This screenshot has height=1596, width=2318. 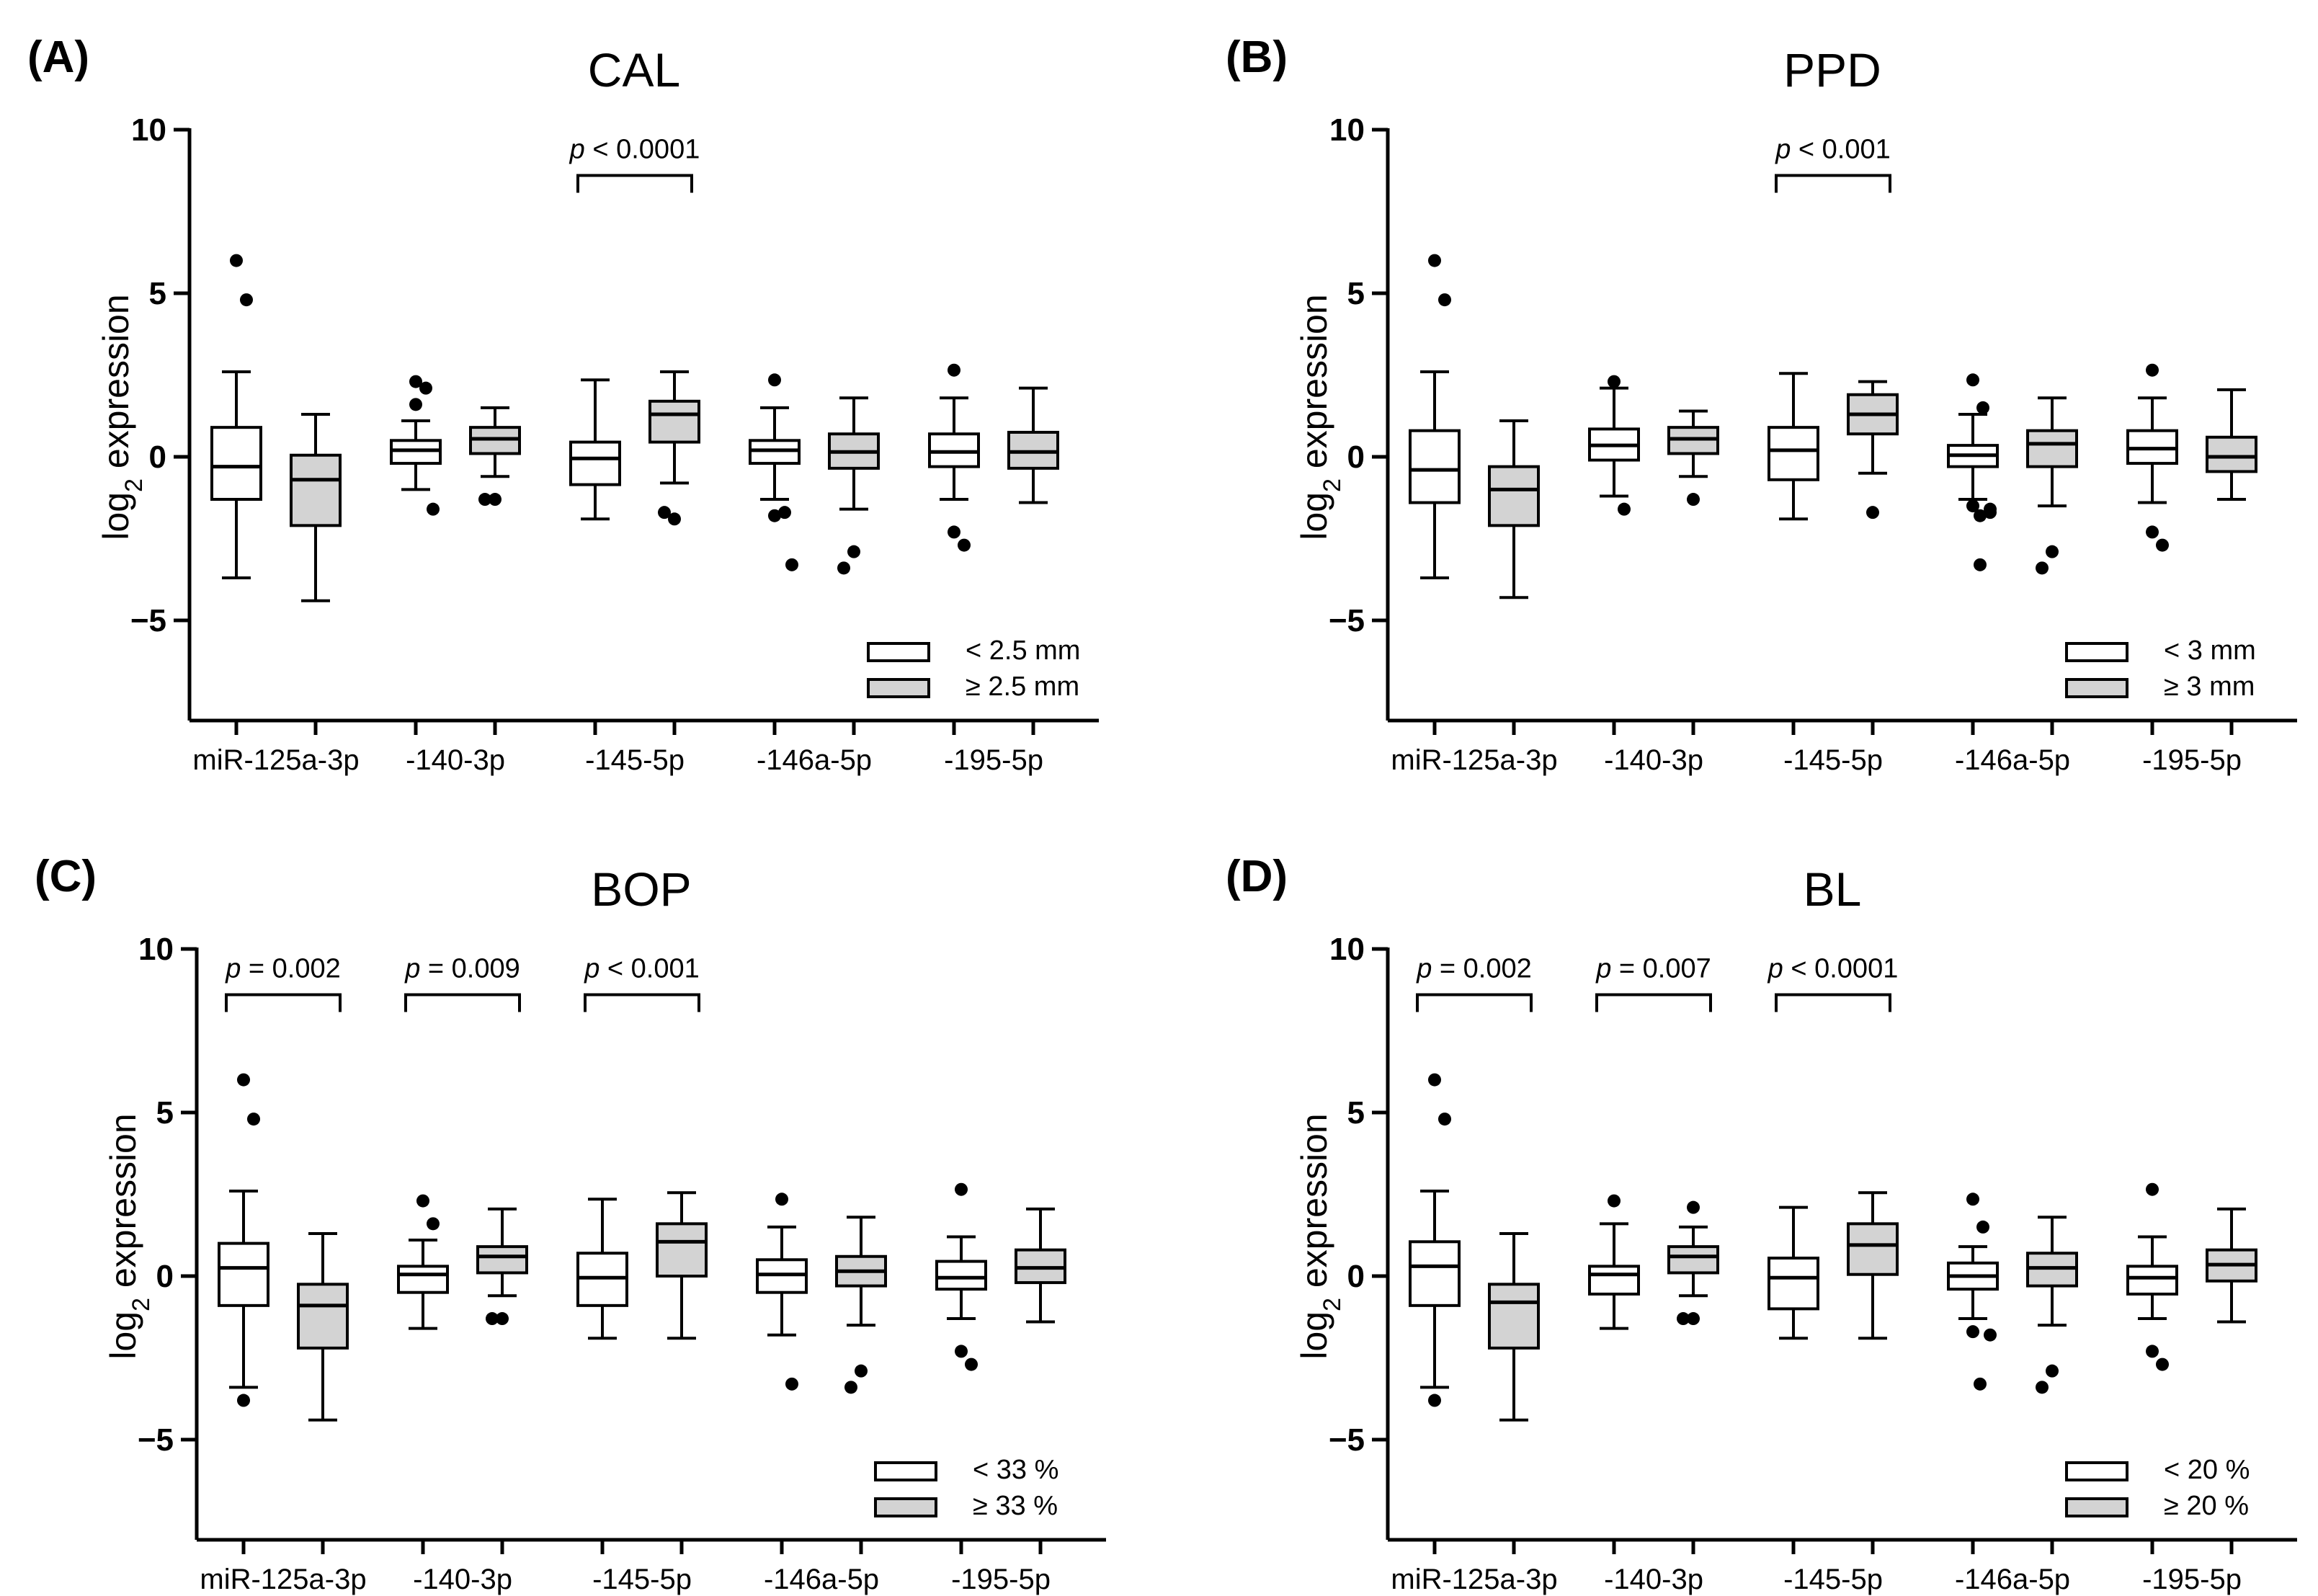 I want to click on category-label: -195-5p, so click(x=993, y=760).